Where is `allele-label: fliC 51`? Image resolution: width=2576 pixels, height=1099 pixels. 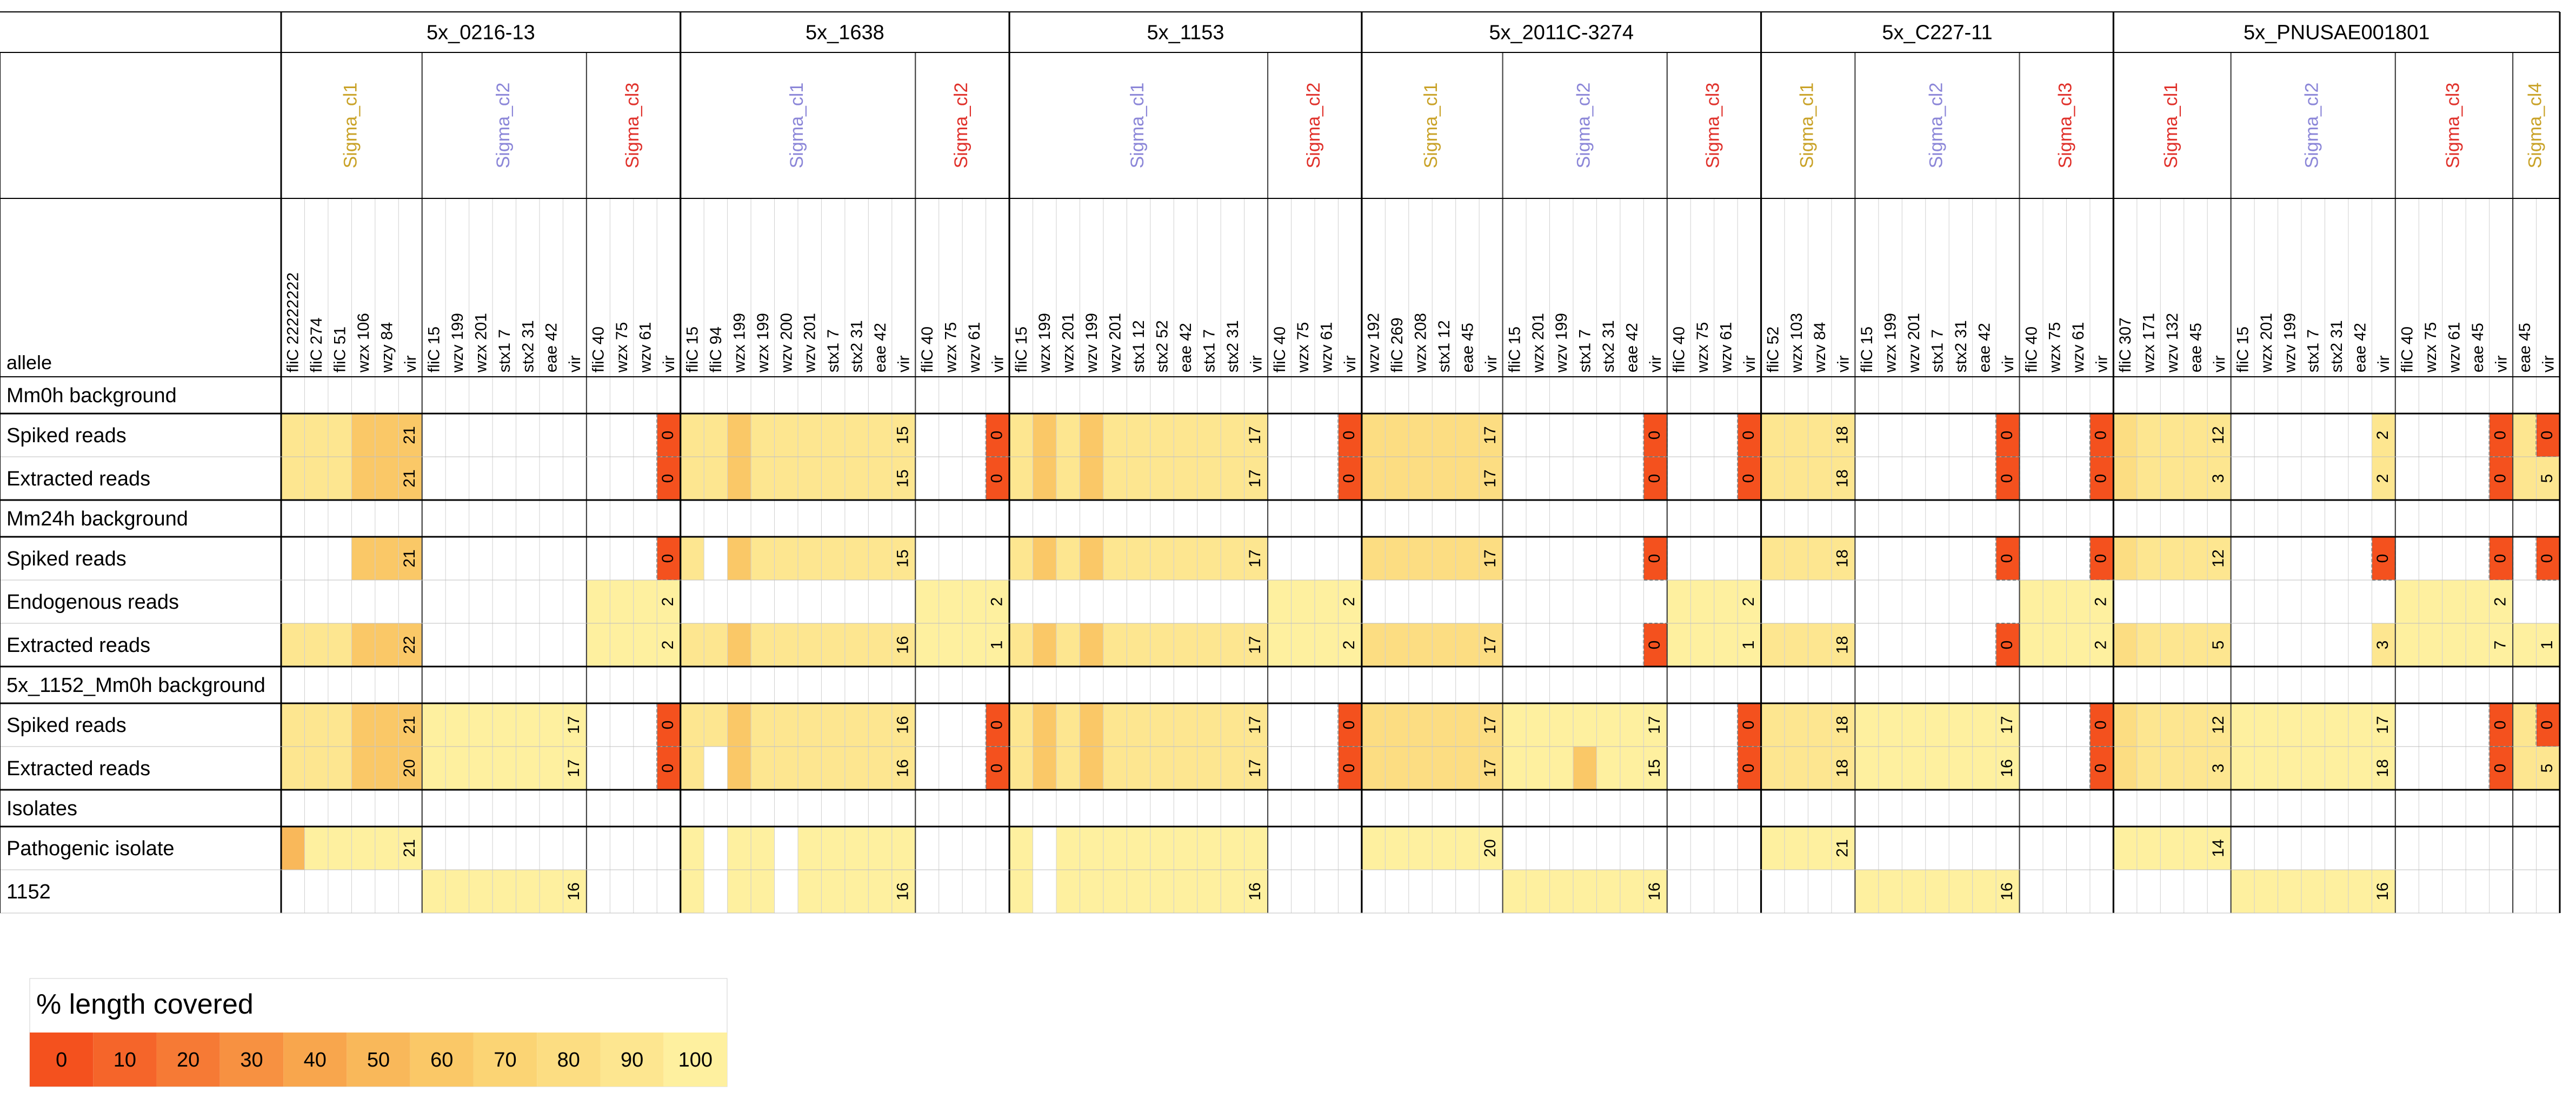
allele-label: fliC 51 is located at coordinates (340, 350).